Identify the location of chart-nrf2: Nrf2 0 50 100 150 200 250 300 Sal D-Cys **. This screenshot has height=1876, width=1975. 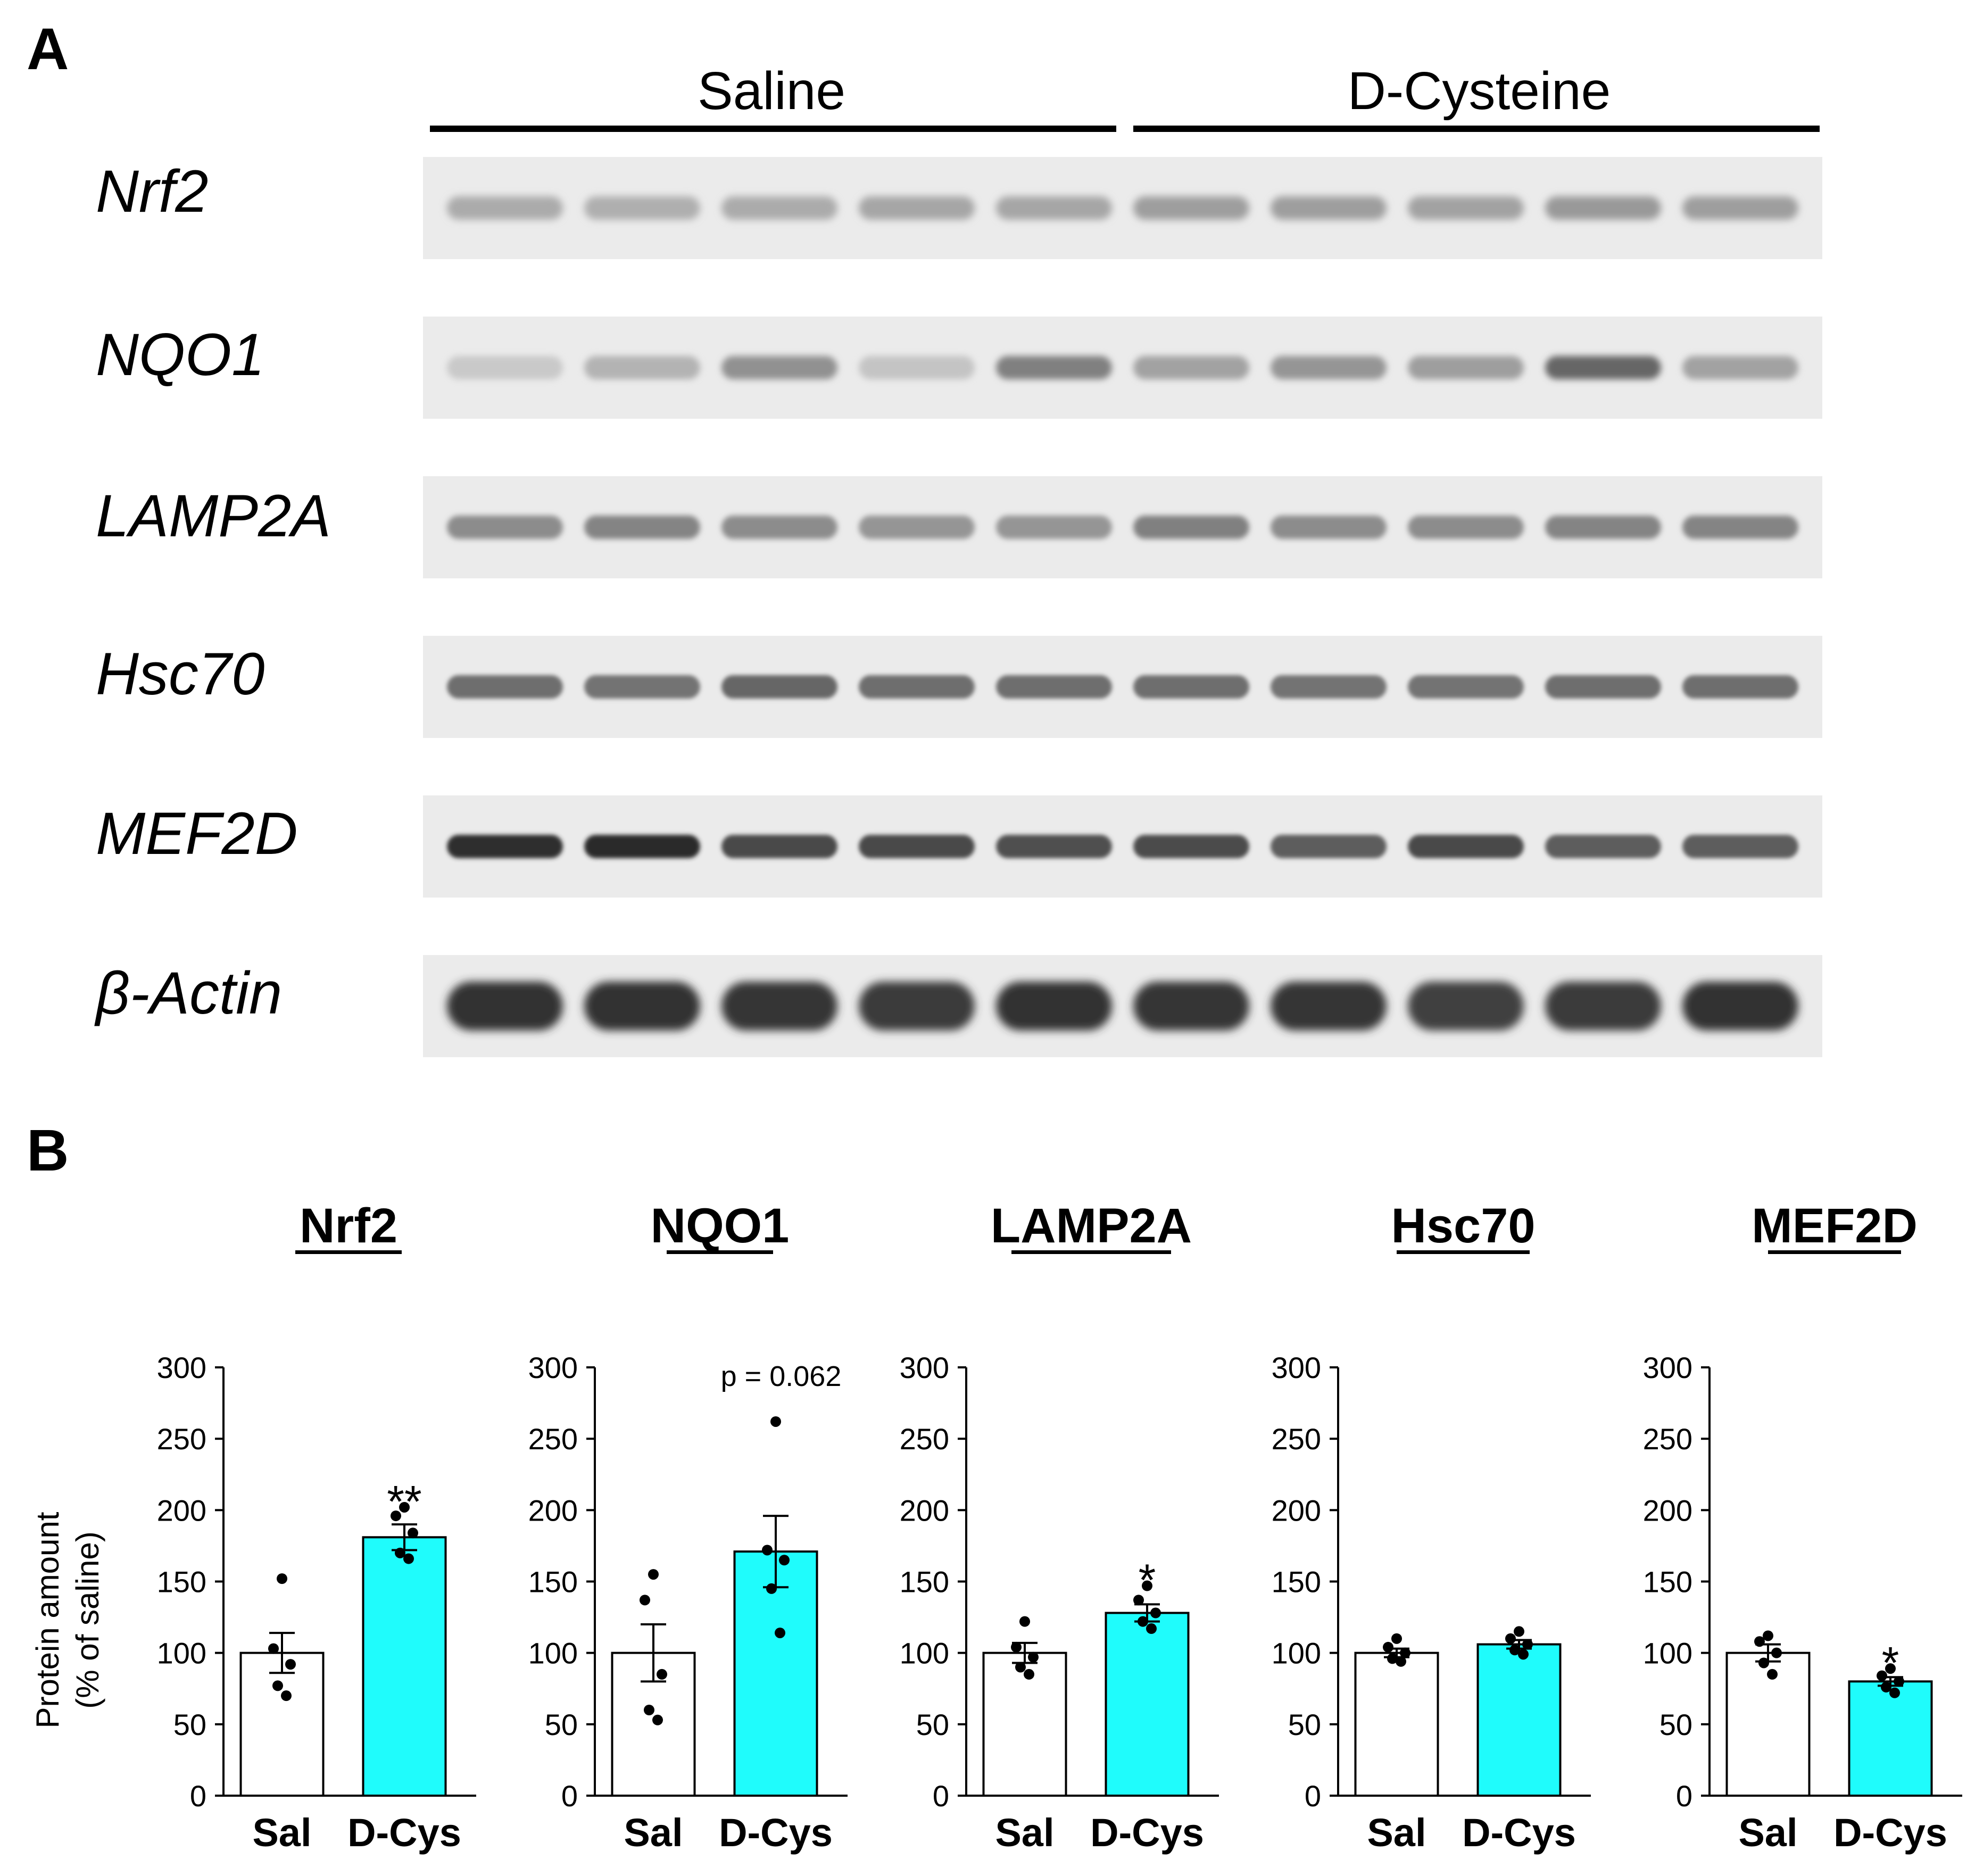
(316, 1527).